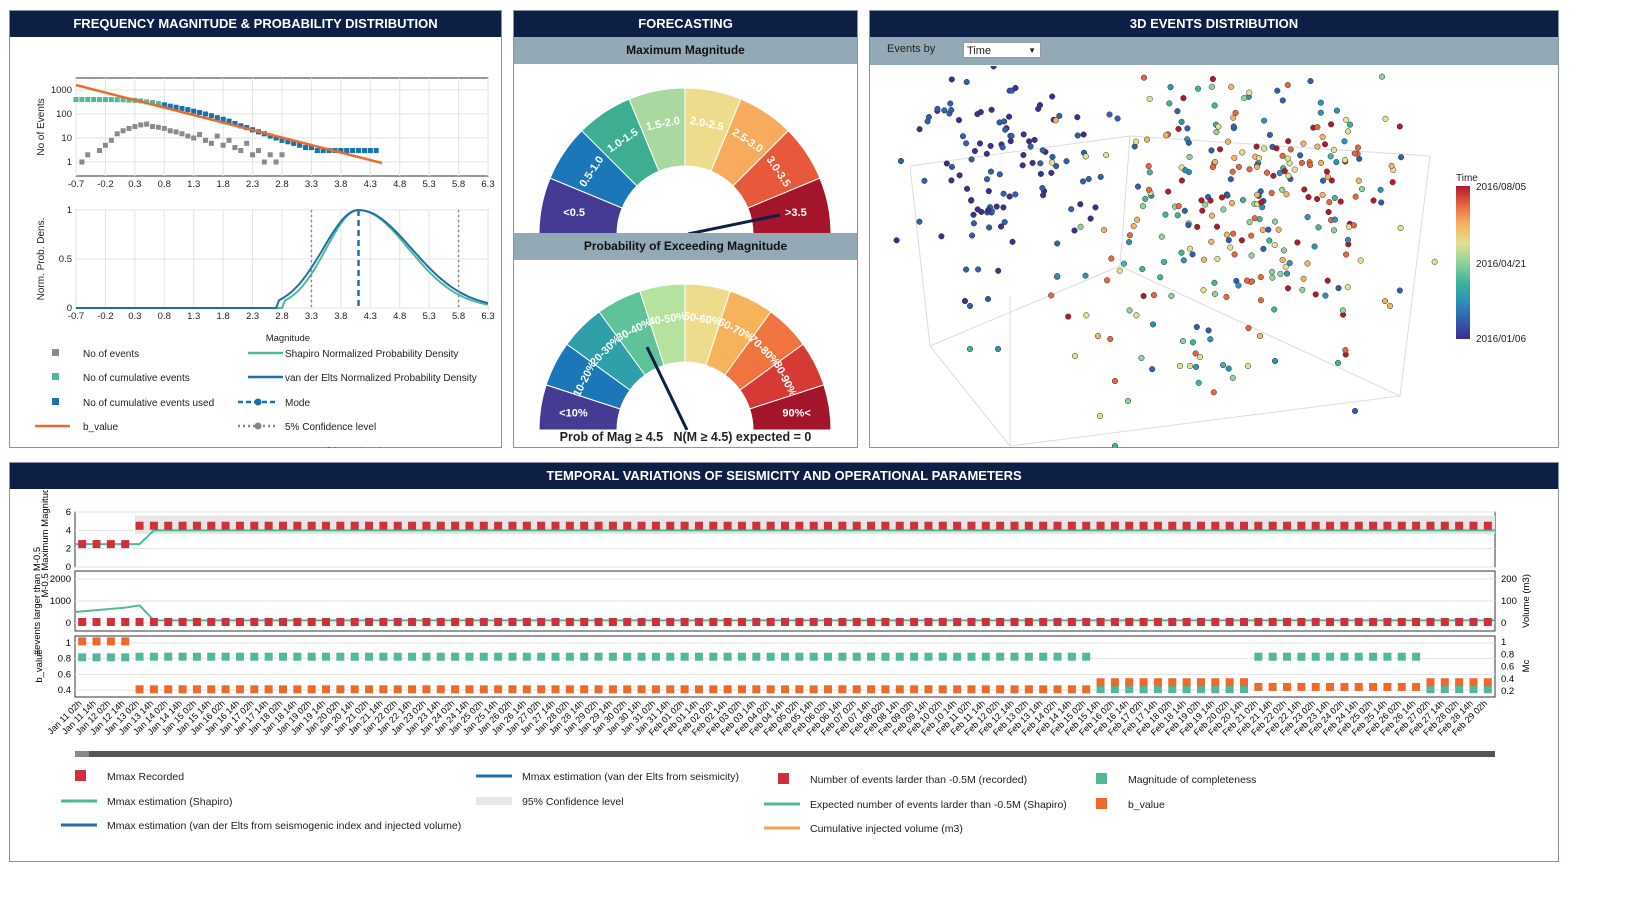 The image size is (1650, 920). Describe the element at coordinates (1507, 679) in the screenshot. I see `mc-y-tick: 0.4` at that location.